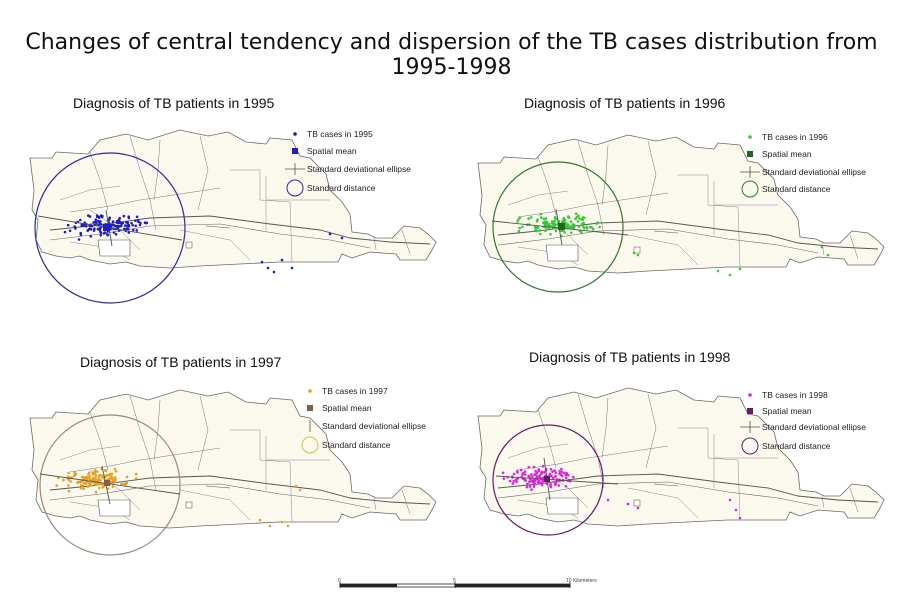  What do you see at coordinates (681, 461) in the screenshot?
I see `map-panel-1998` at bounding box center [681, 461].